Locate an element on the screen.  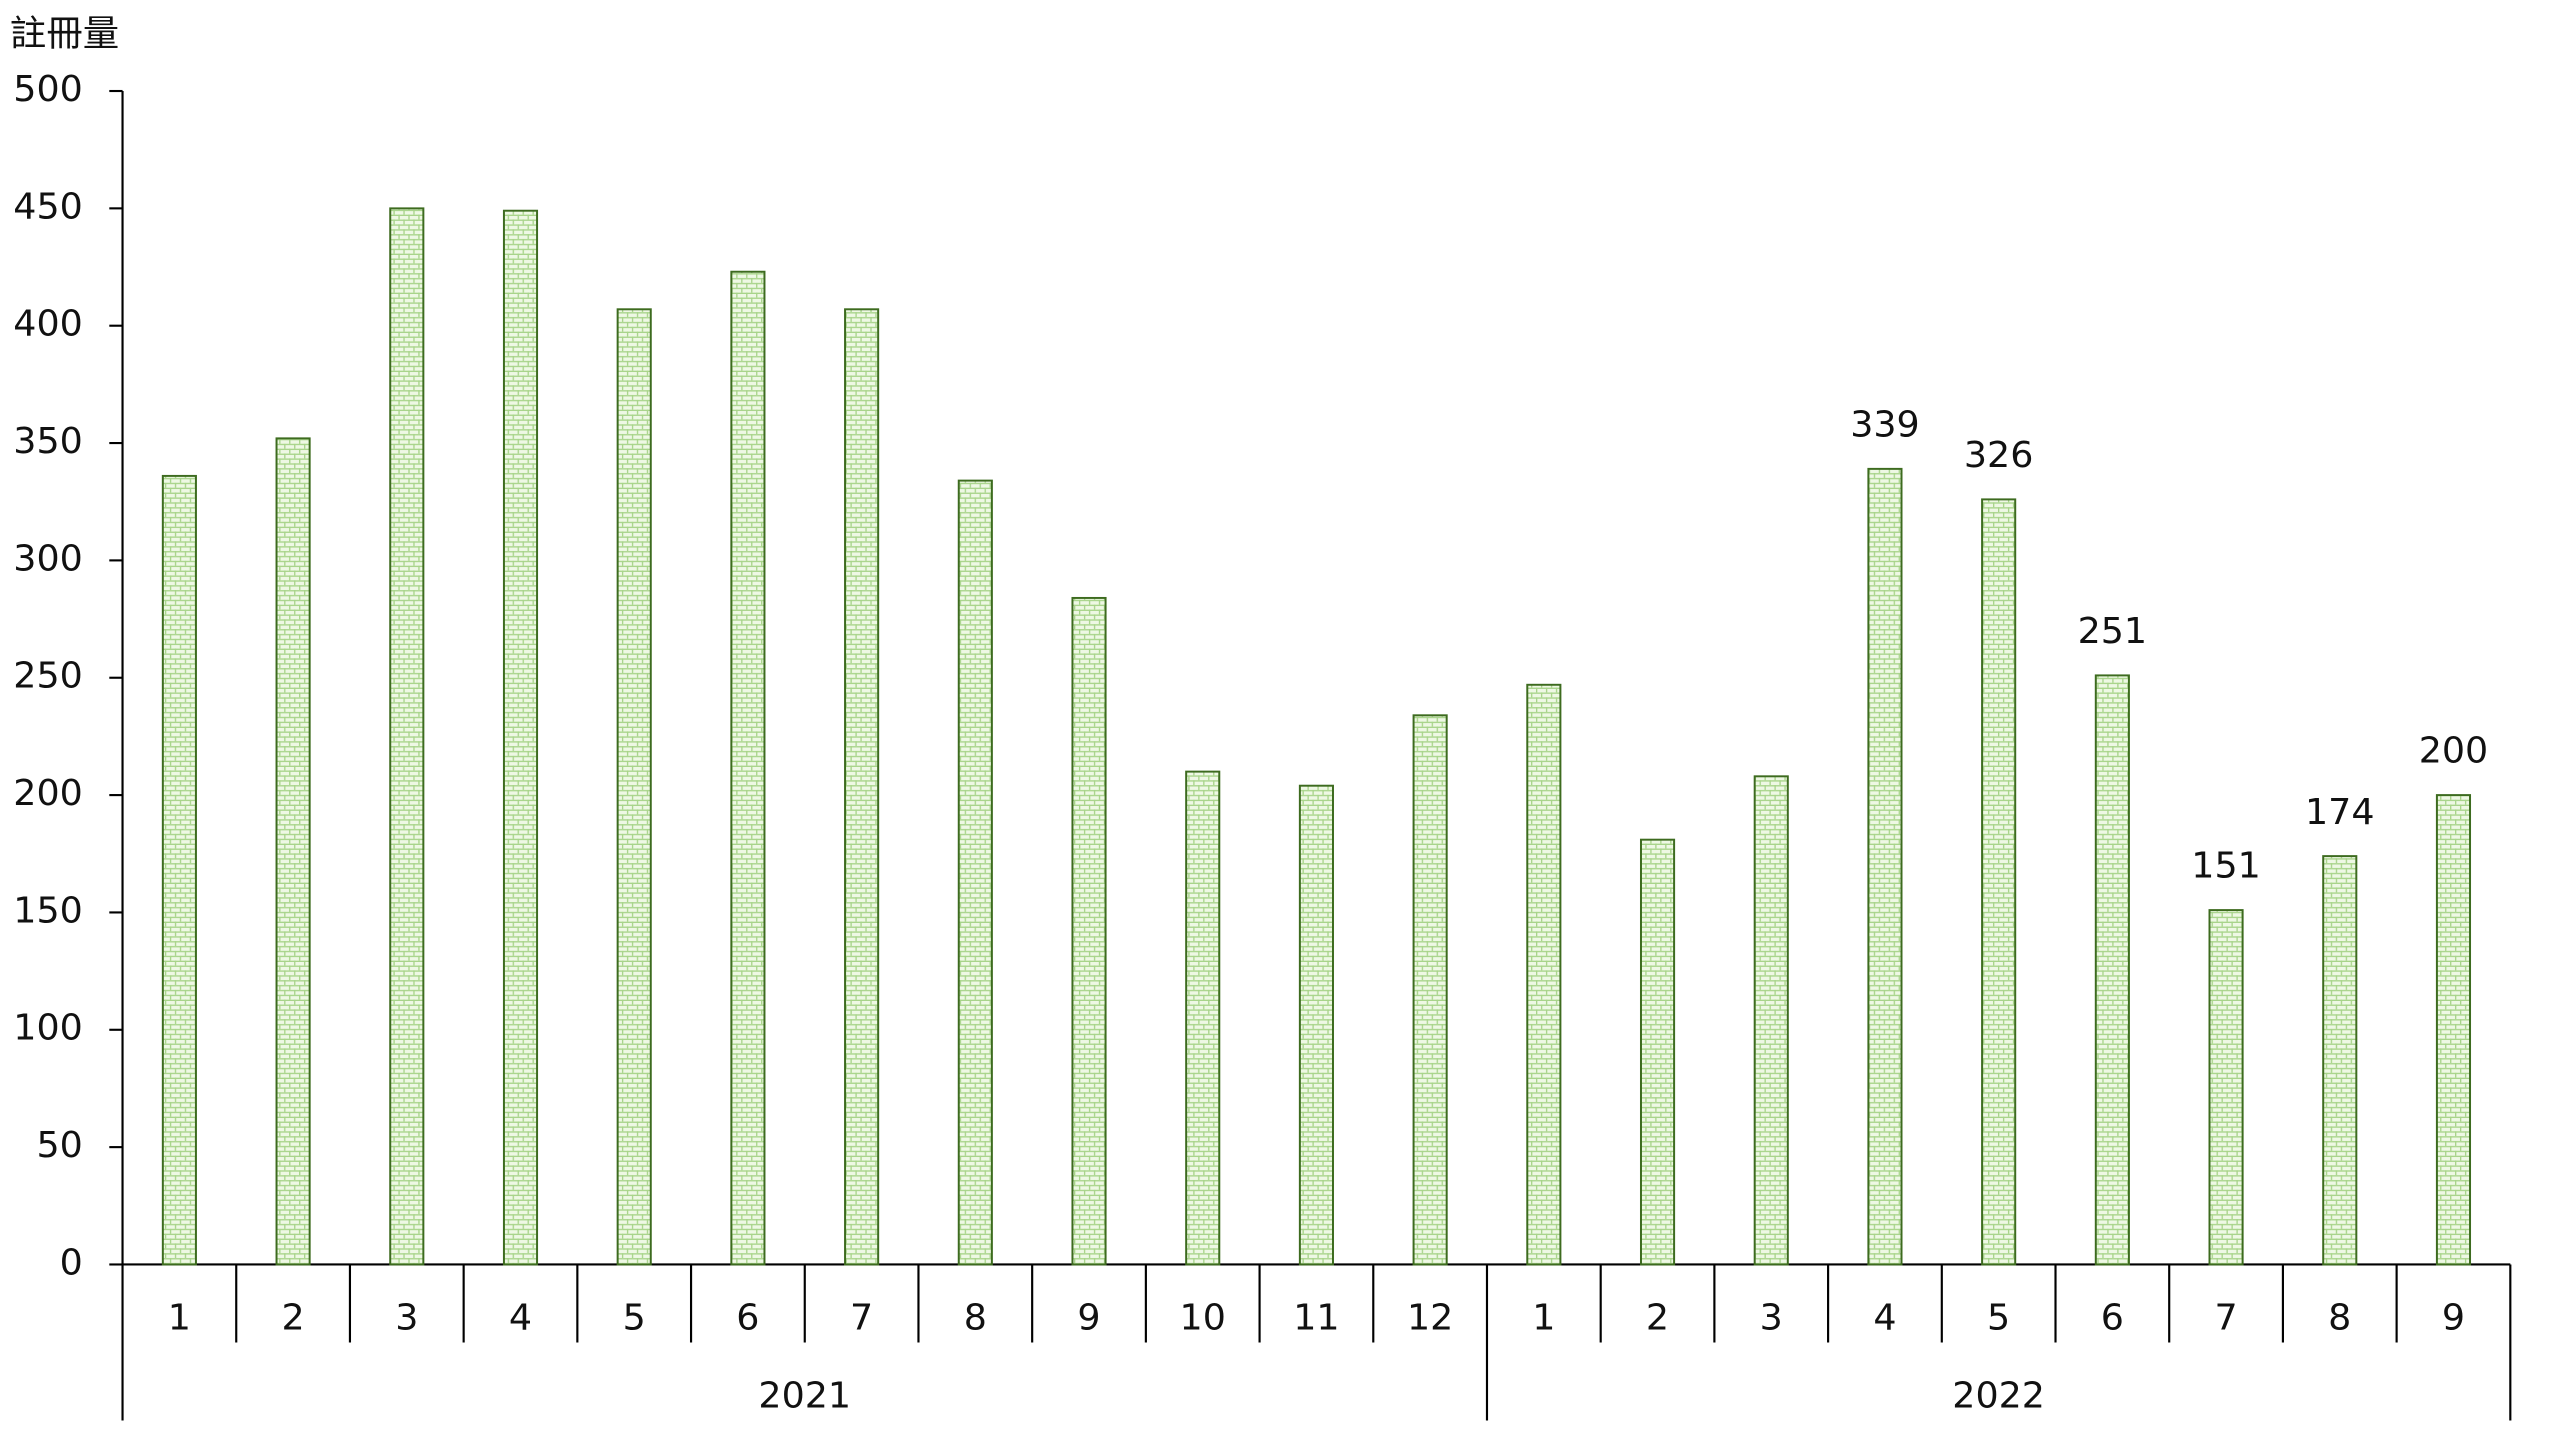
y-tick-label: 100 is located at coordinates (48, 1028).